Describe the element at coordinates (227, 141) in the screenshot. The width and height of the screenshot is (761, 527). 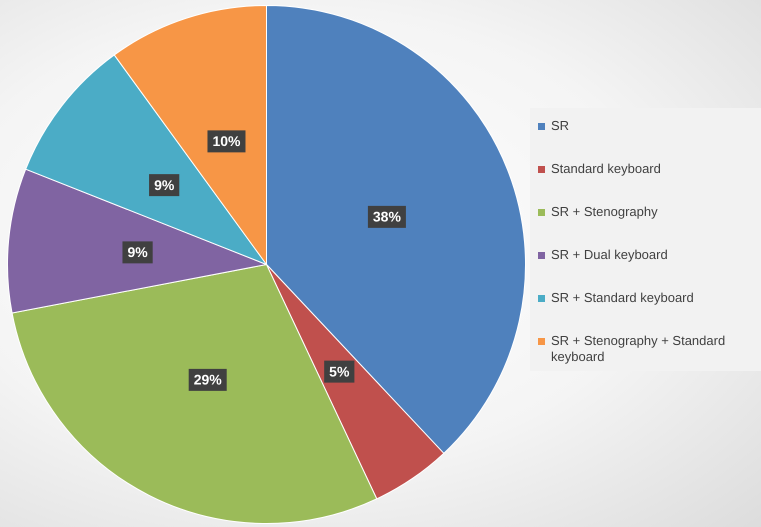
I see `data-label: 10%` at that location.